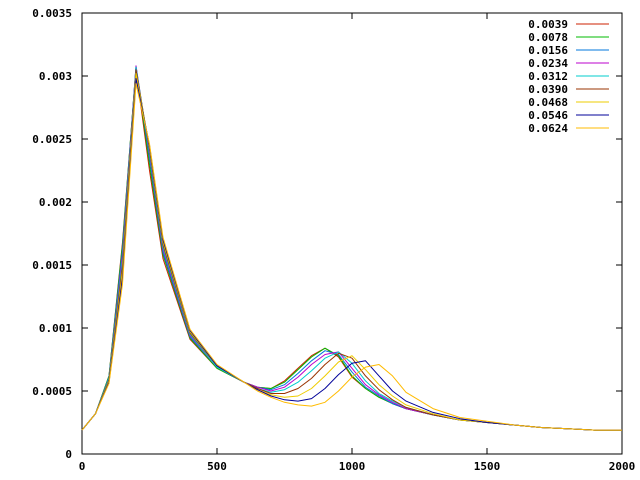  Describe the element at coordinates (68, 454) in the screenshot. I see `y-tick-label: 0` at that location.